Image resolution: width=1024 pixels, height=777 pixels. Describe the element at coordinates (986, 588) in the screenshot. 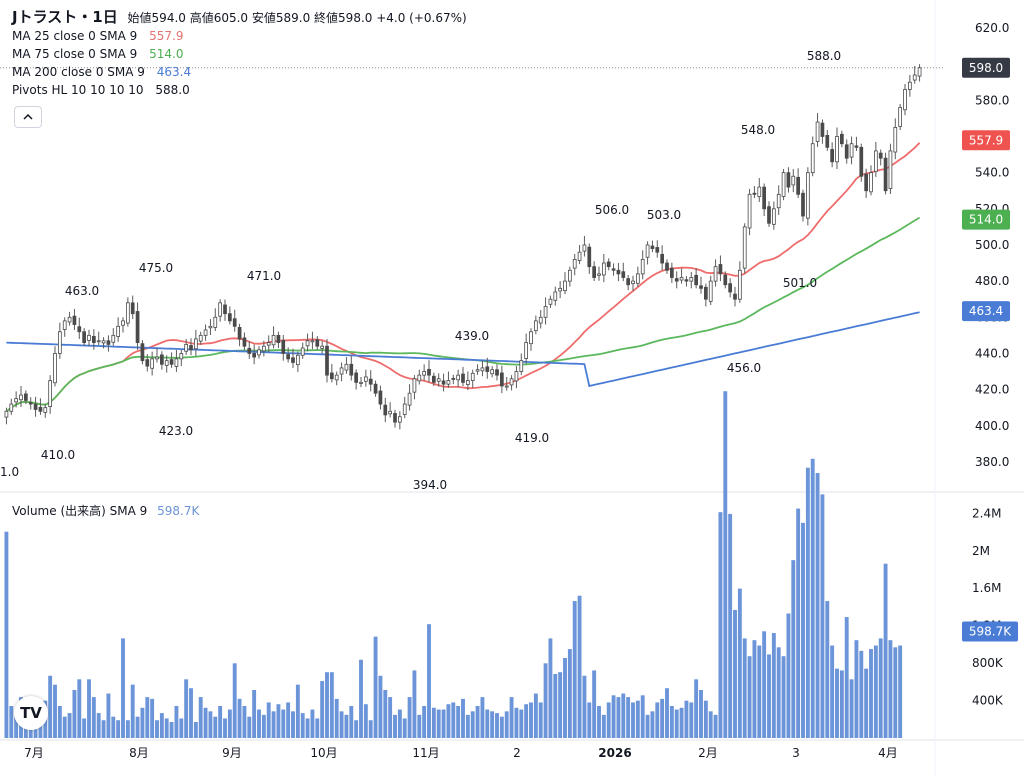

I see `volume-tick-label: 1.6M` at that location.